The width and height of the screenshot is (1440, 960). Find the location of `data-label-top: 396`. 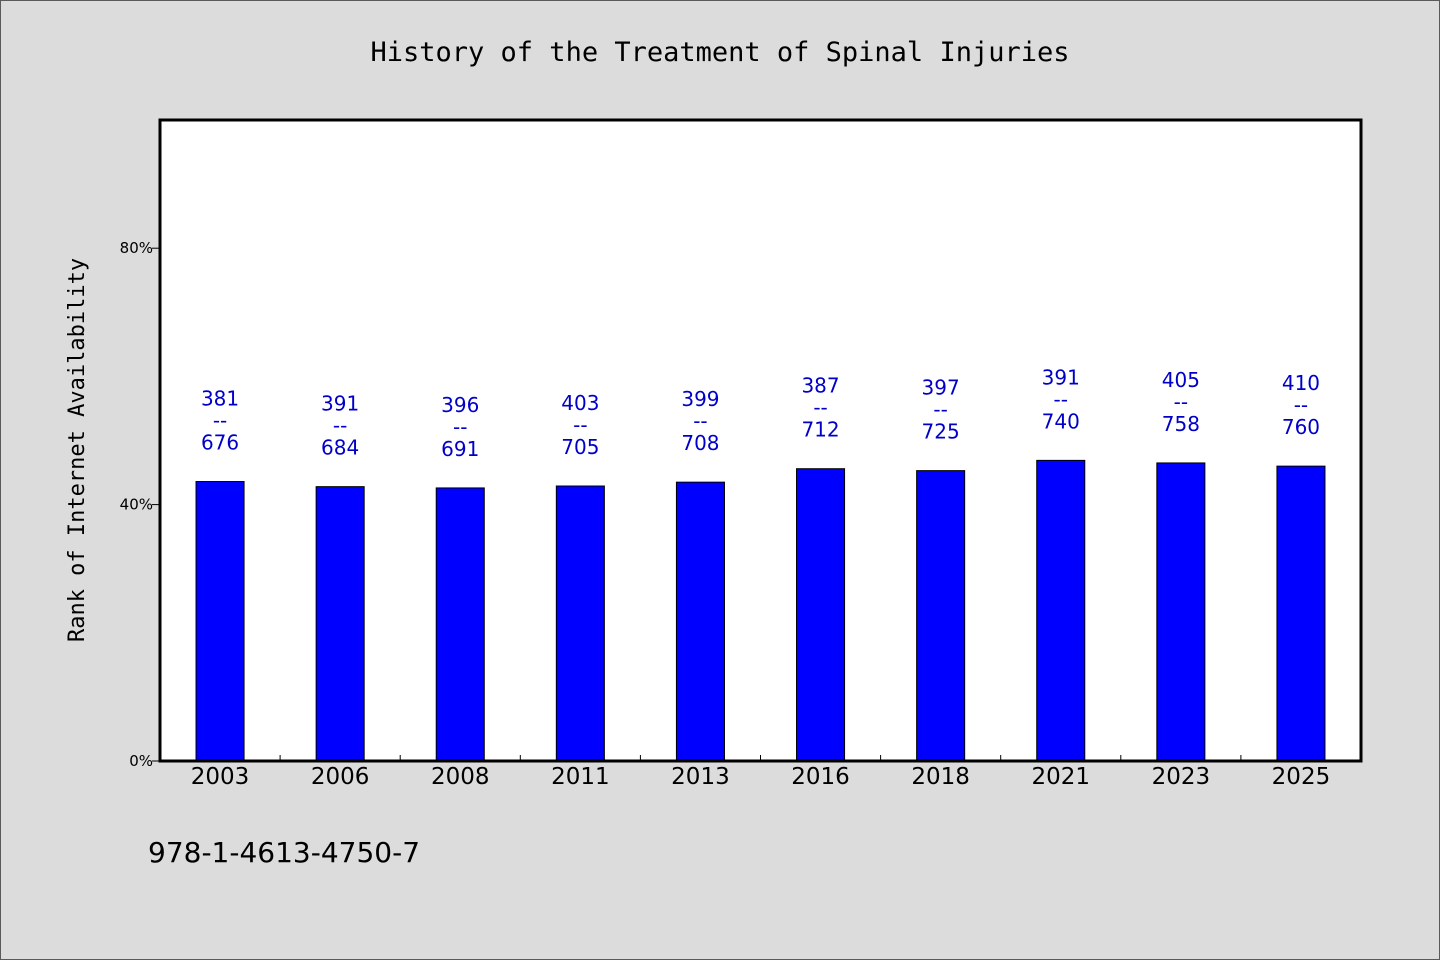

data-label-top: 396 is located at coordinates (460, 405).